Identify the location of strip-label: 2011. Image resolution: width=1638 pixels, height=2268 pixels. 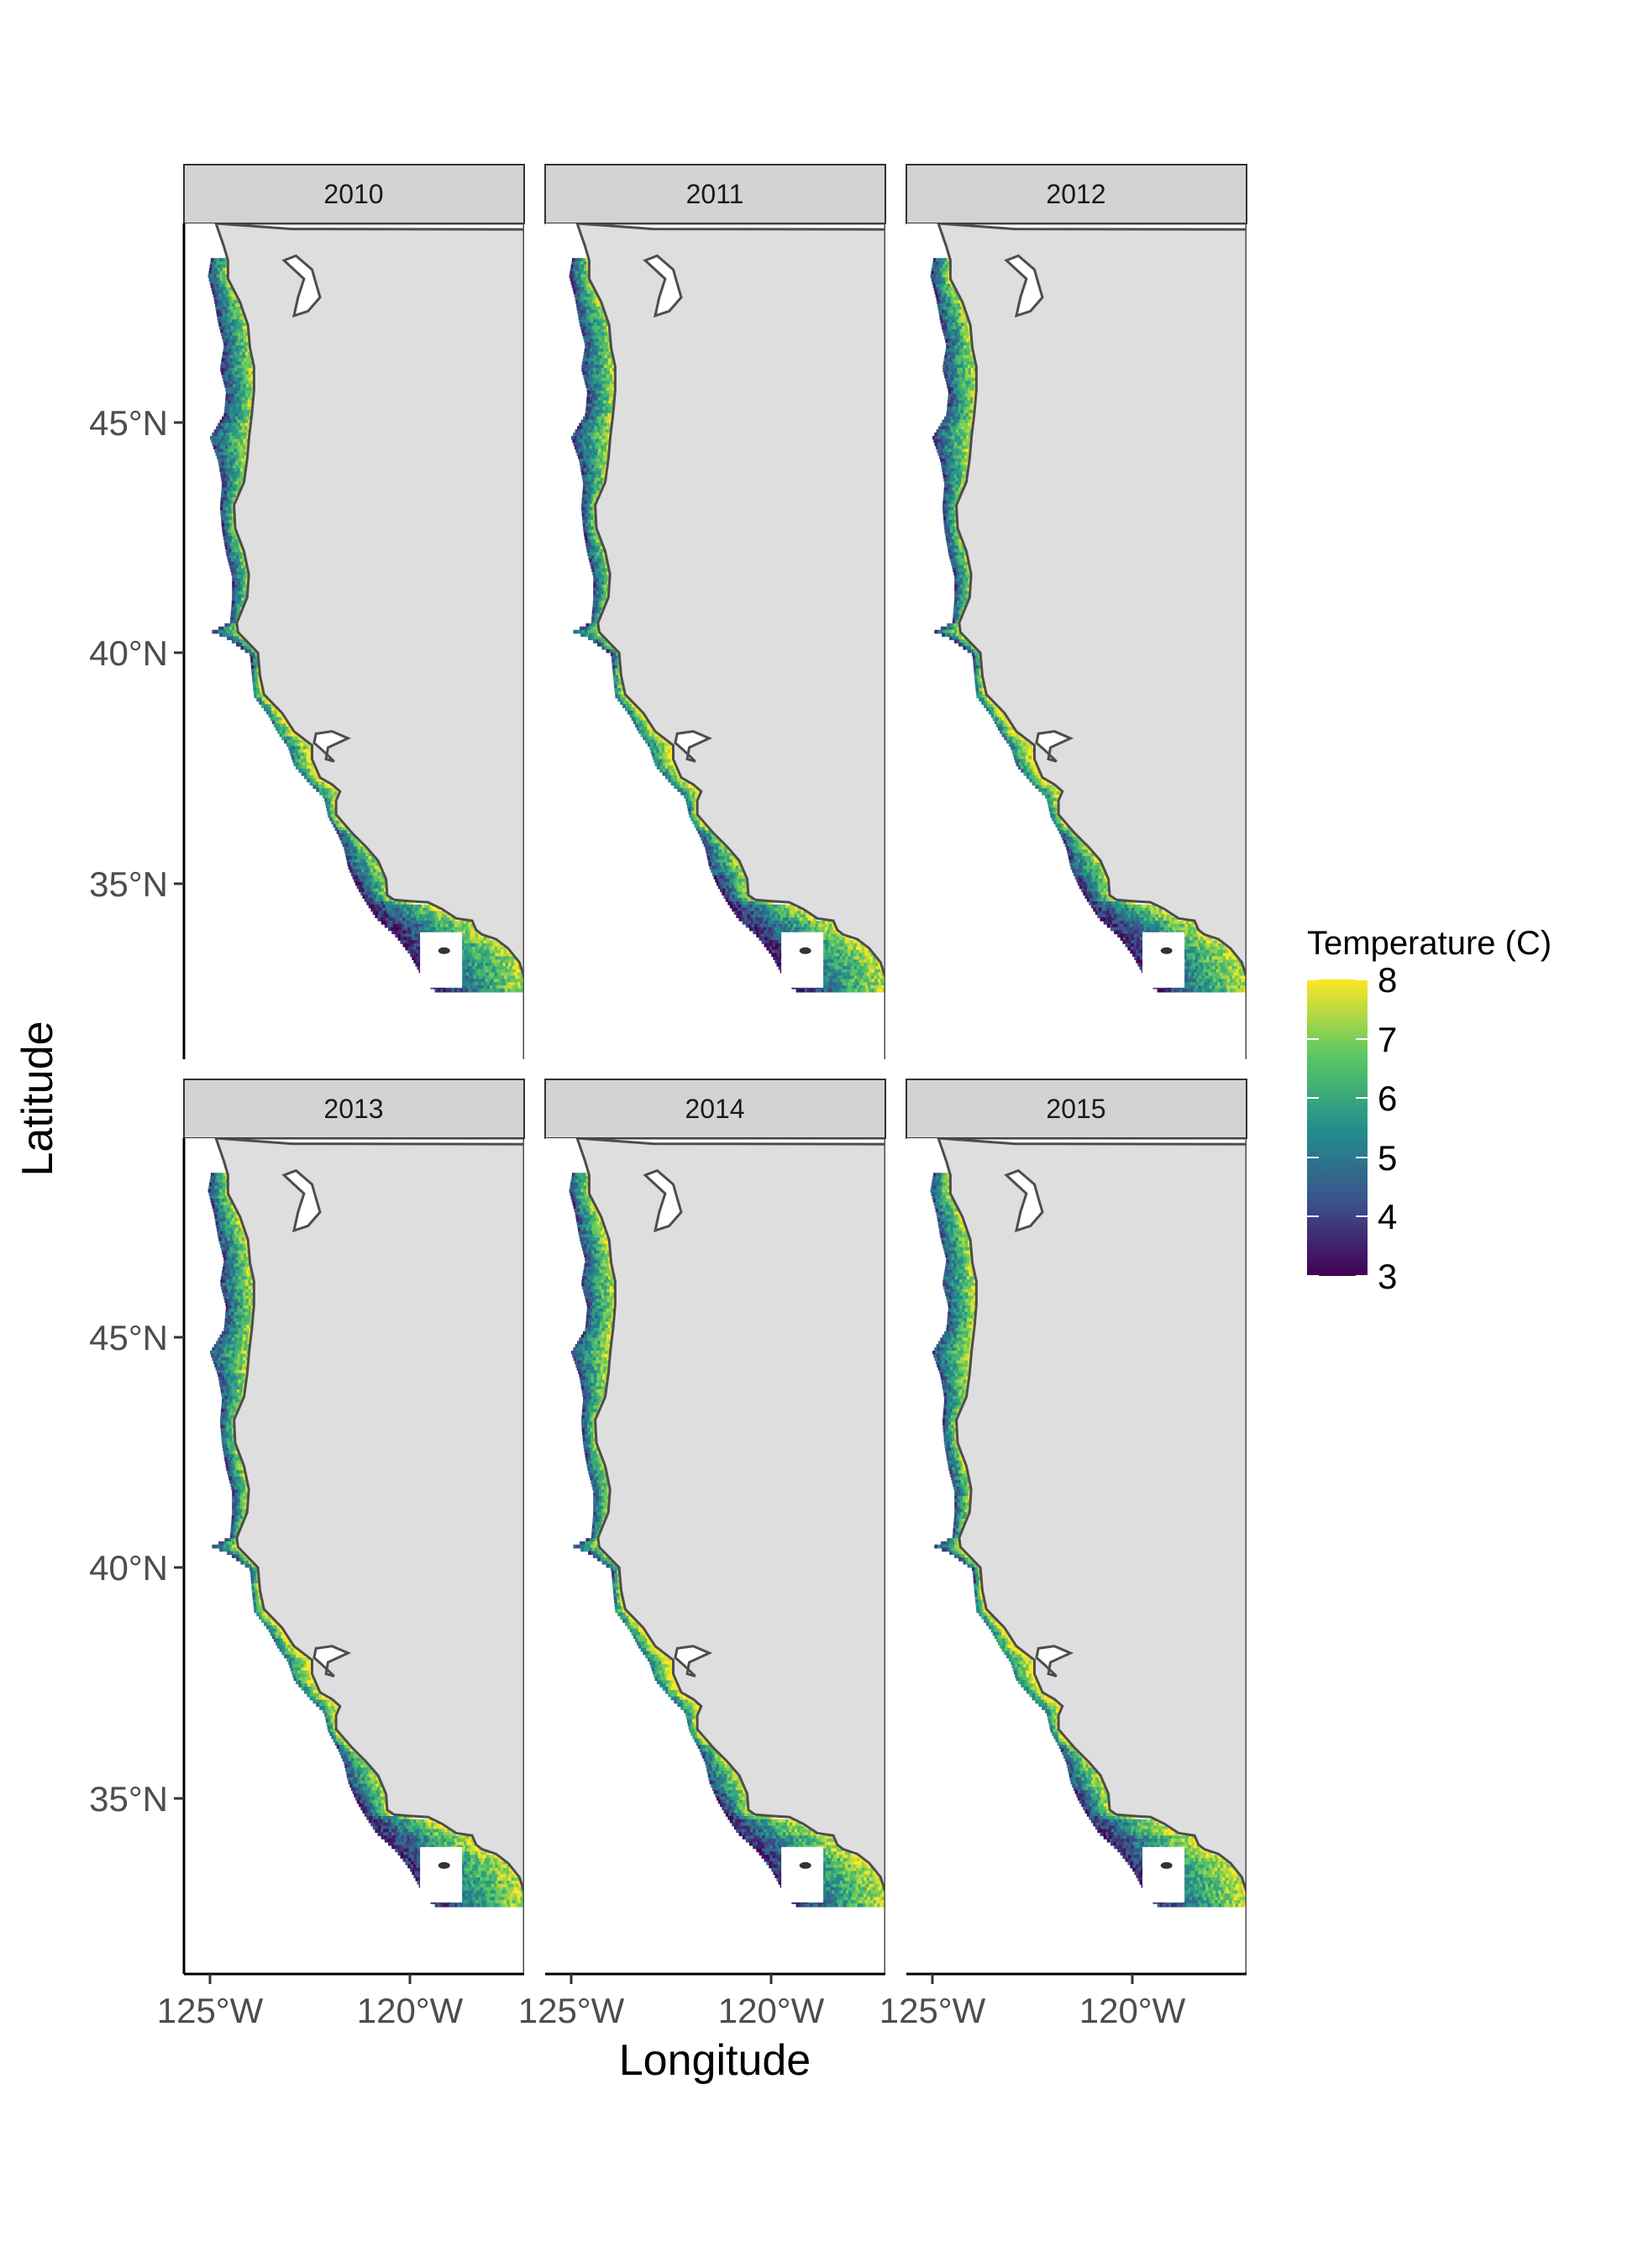
(715, 194).